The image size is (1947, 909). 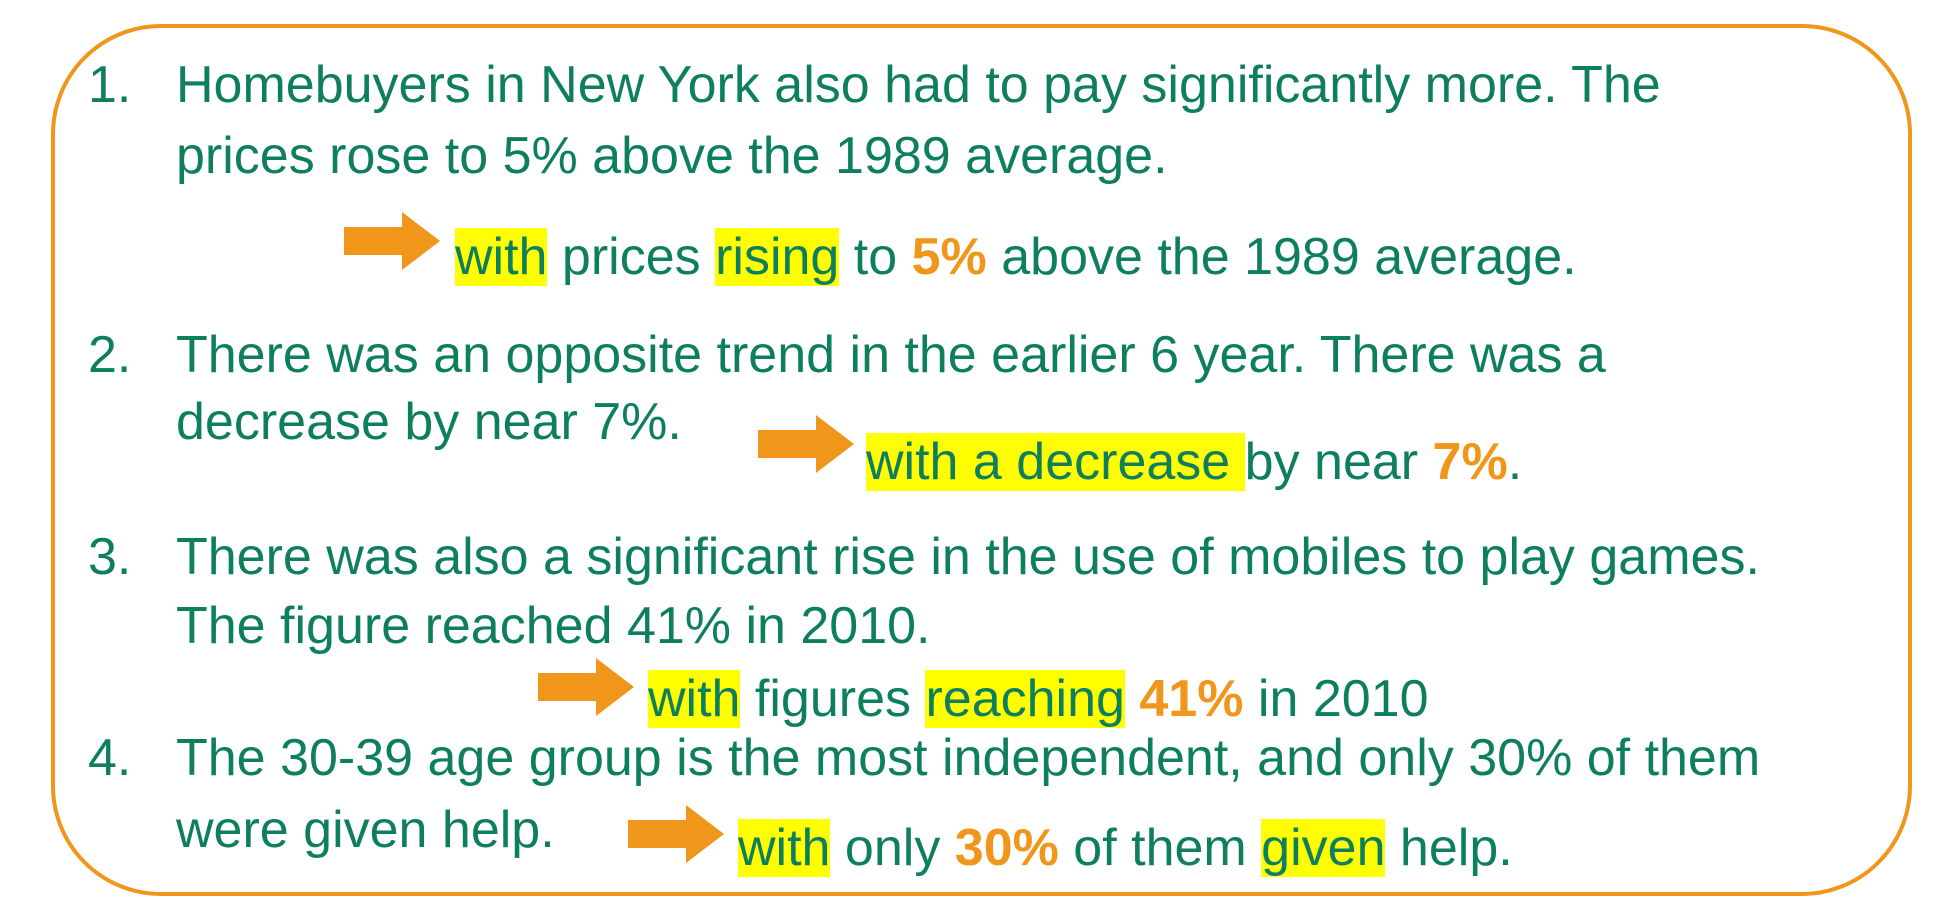 What do you see at coordinates (1281, 257) in the screenshot?
I see `rewrite-text: above the 1989 average.` at bounding box center [1281, 257].